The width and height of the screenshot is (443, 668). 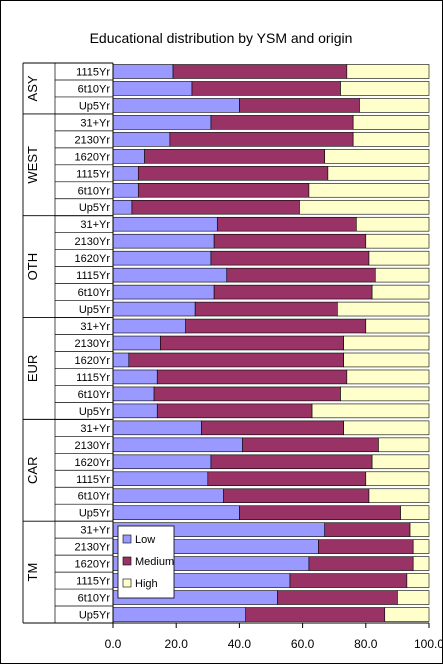 What do you see at coordinates (303, 644) in the screenshot?
I see `x-tick-label: 60.0` at bounding box center [303, 644].